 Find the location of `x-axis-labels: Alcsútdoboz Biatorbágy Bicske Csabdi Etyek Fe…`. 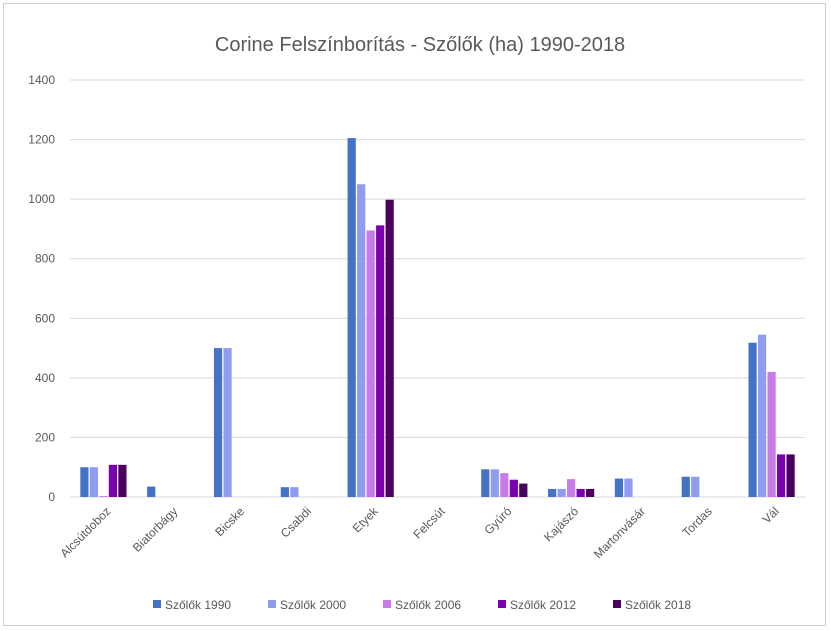

x-axis-labels: Alcsútdoboz Biatorbágy Bicske Csabdi Etyek Fe… is located at coordinates (419, 533).